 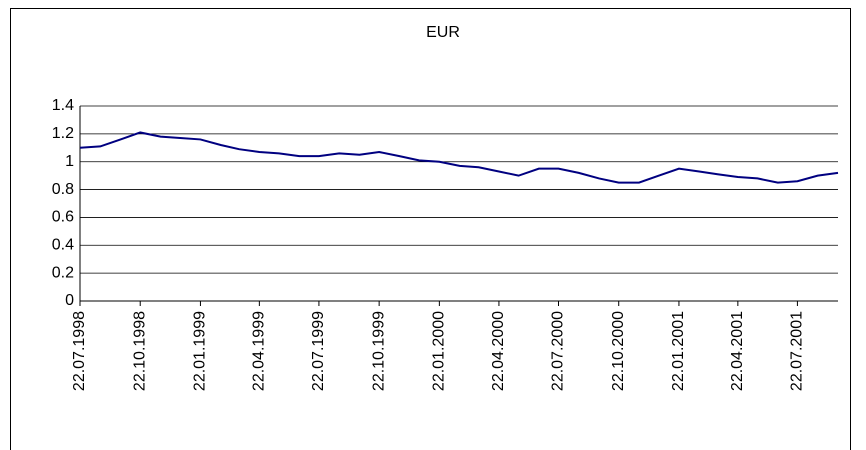 What do you see at coordinates (443, 32) in the screenshot?
I see `chart-title: EUR` at bounding box center [443, 32].